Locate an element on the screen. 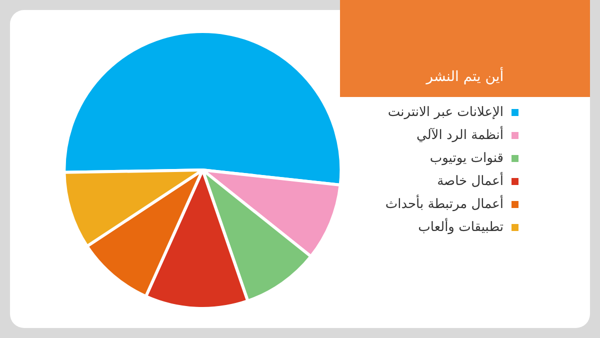  legend-label: قنوات يوتيوب is located at coordinates (467, 158).